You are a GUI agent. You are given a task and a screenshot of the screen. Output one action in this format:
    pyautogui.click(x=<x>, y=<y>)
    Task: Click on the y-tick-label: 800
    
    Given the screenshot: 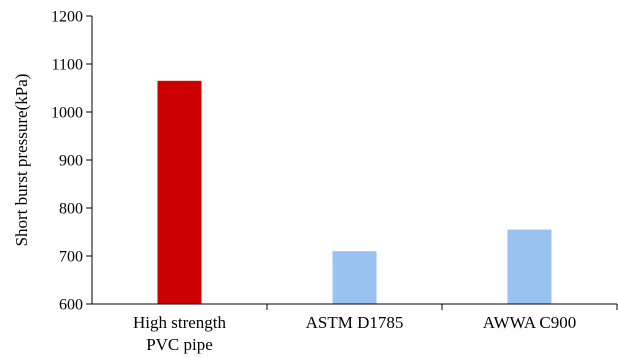 What is the action you would take?
    pyautogui.click(x=71, y=209)
    